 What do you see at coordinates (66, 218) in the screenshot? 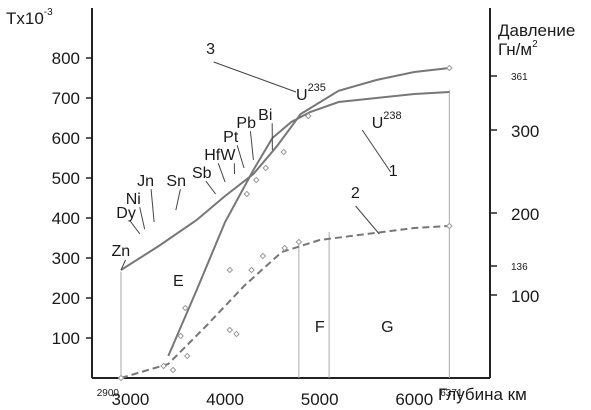
I see `y-tick-label: 400` at bounding box center [66, 218].